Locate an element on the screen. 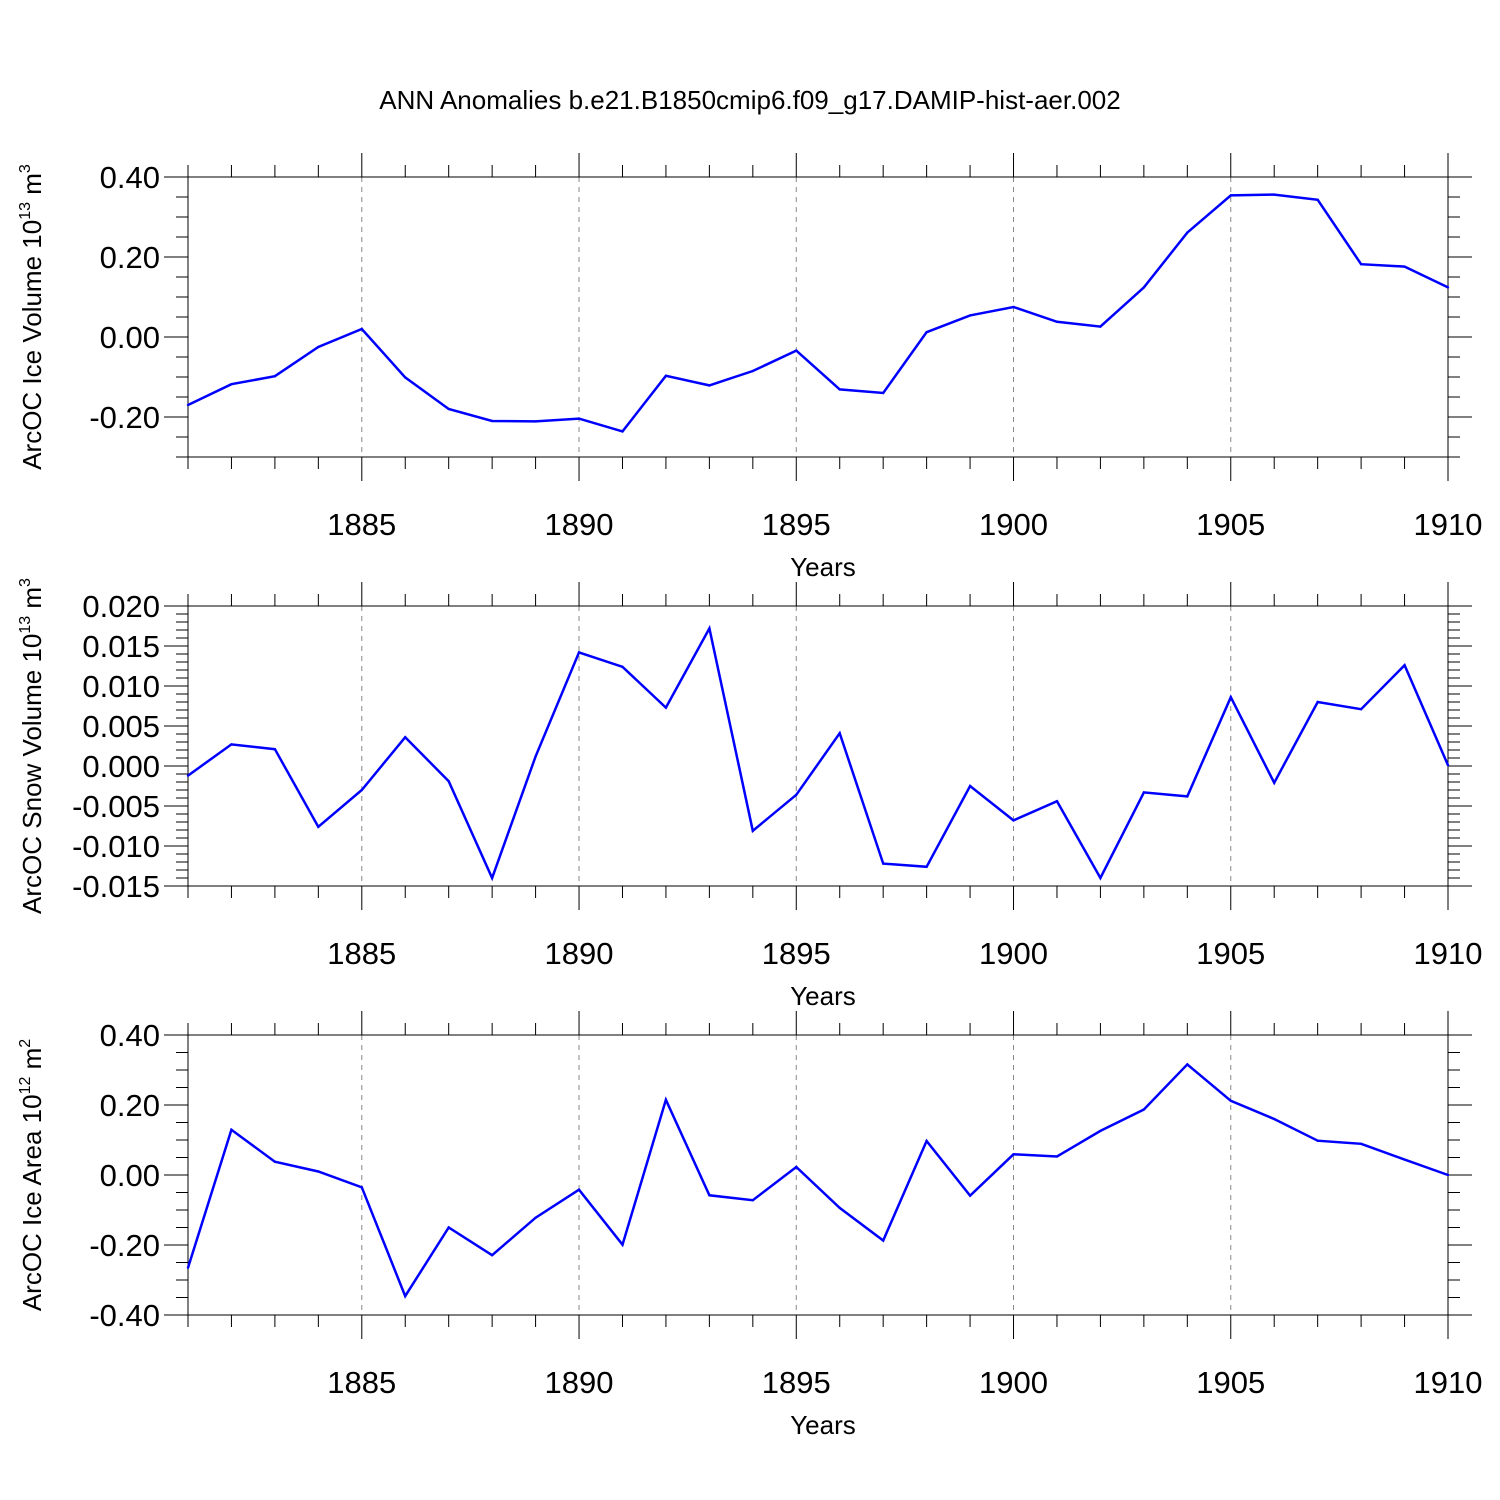 This screenshot has height=1500, width=1500. y-tick-label: 0.005 is located at coordinates (121, 726).